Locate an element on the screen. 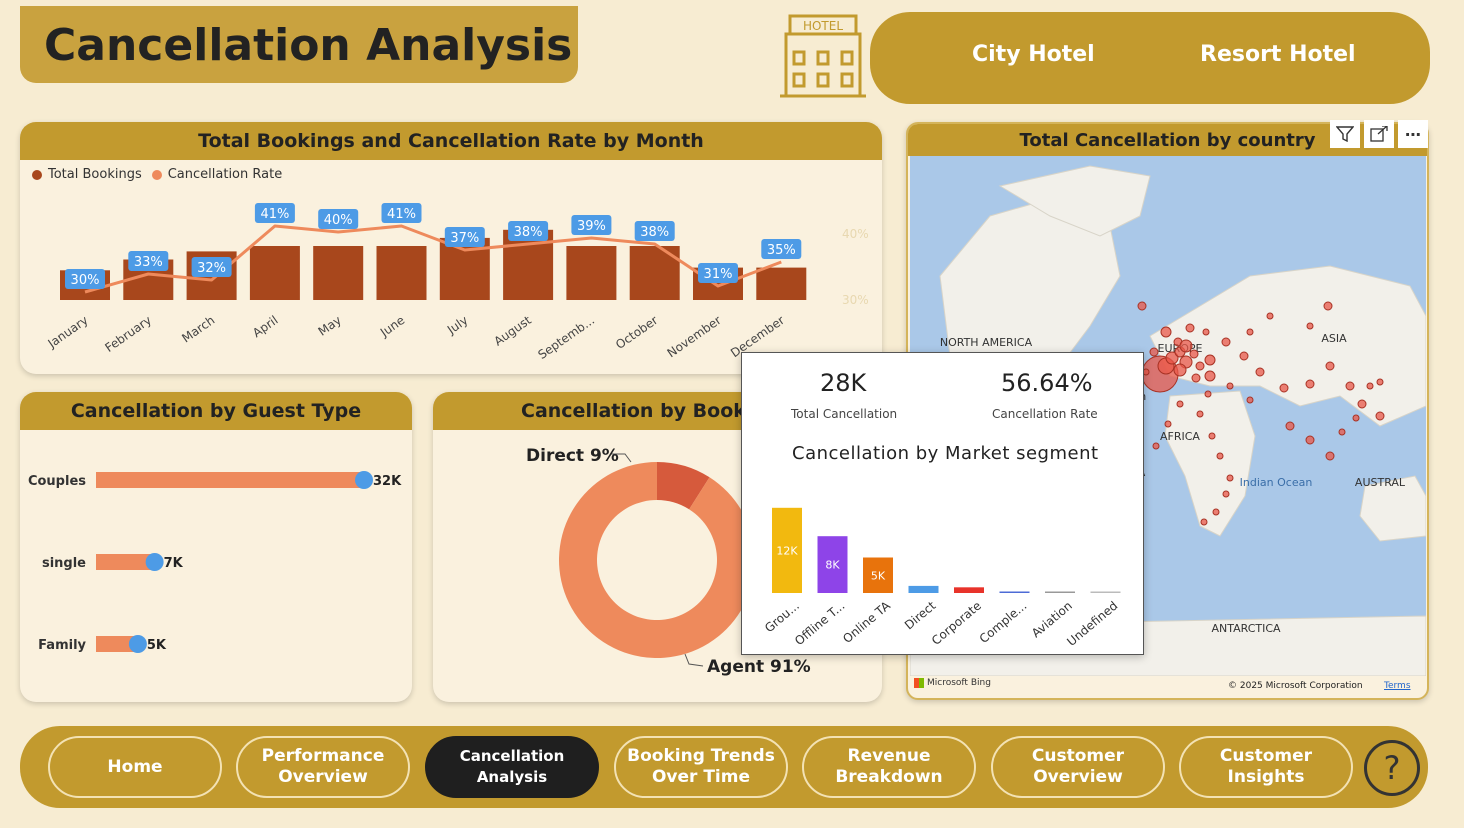  guest-category-label: single is located at coordinates (64, 563).